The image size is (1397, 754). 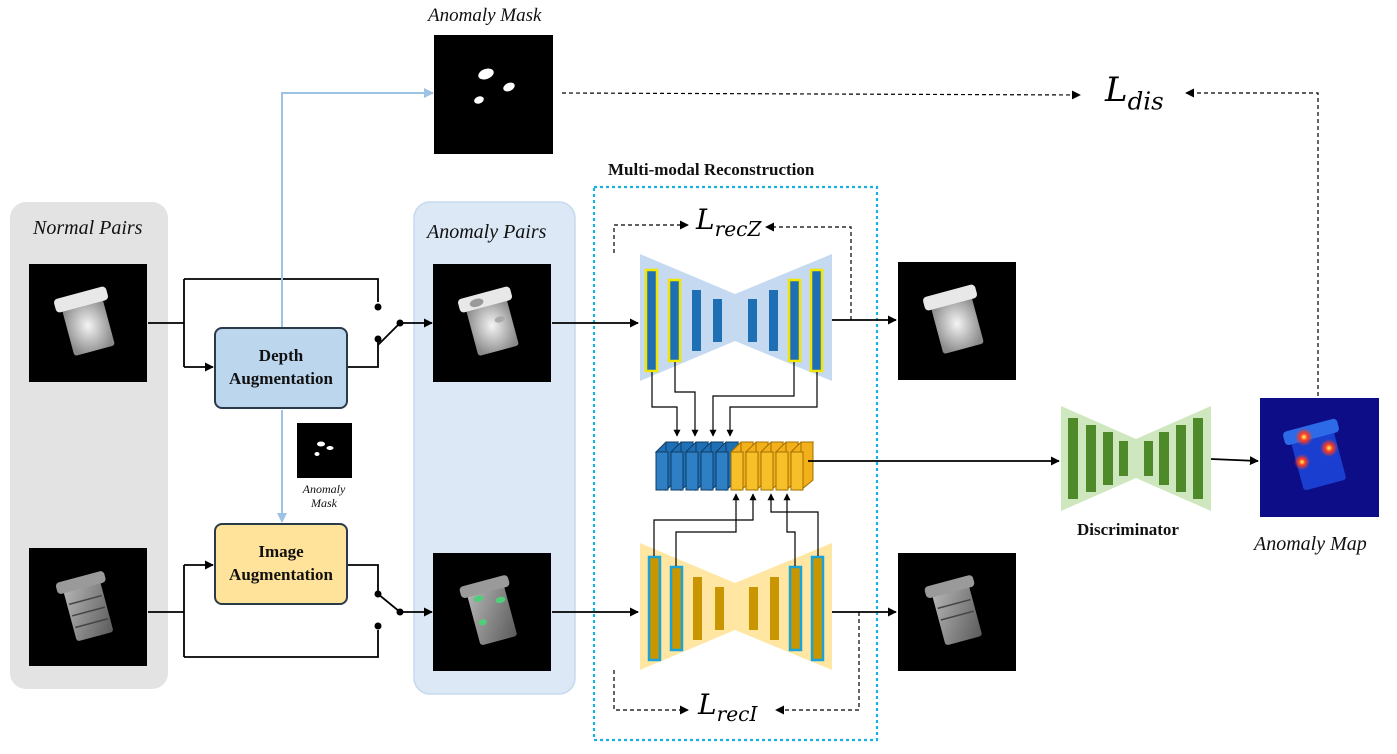 I want to click on image-path-lines, so click(x=522, y=609).